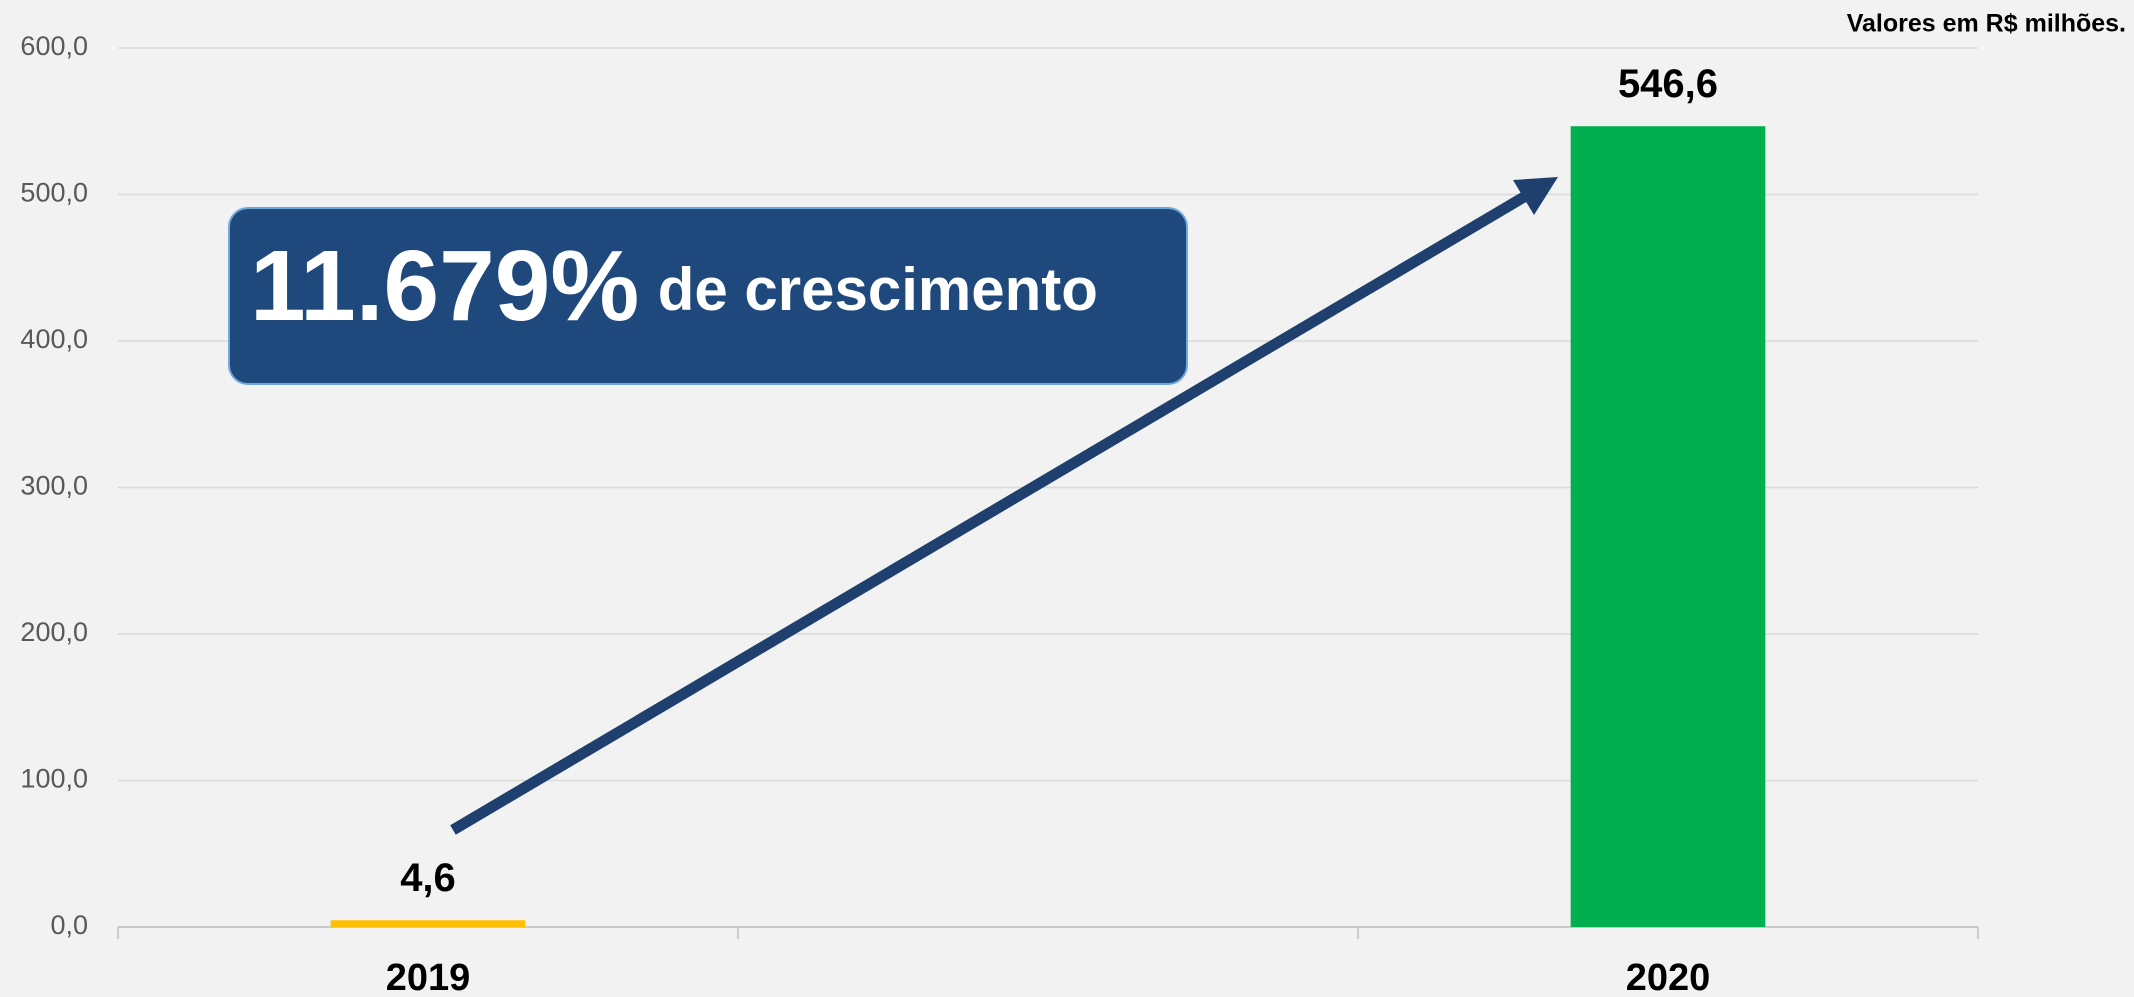 The width and height of the screenshot is (2134, 997). I want to click on y-tick-label: 300,0, so click(54, 486).